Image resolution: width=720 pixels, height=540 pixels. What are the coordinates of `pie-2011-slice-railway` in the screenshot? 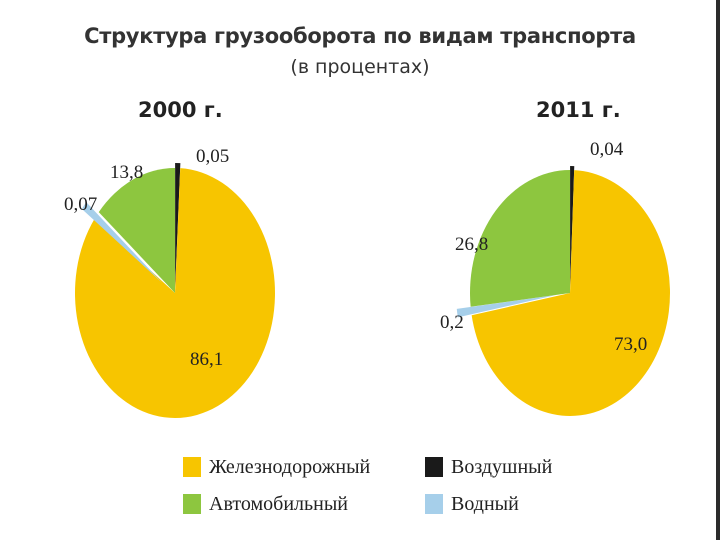 It's located at (570, 293).